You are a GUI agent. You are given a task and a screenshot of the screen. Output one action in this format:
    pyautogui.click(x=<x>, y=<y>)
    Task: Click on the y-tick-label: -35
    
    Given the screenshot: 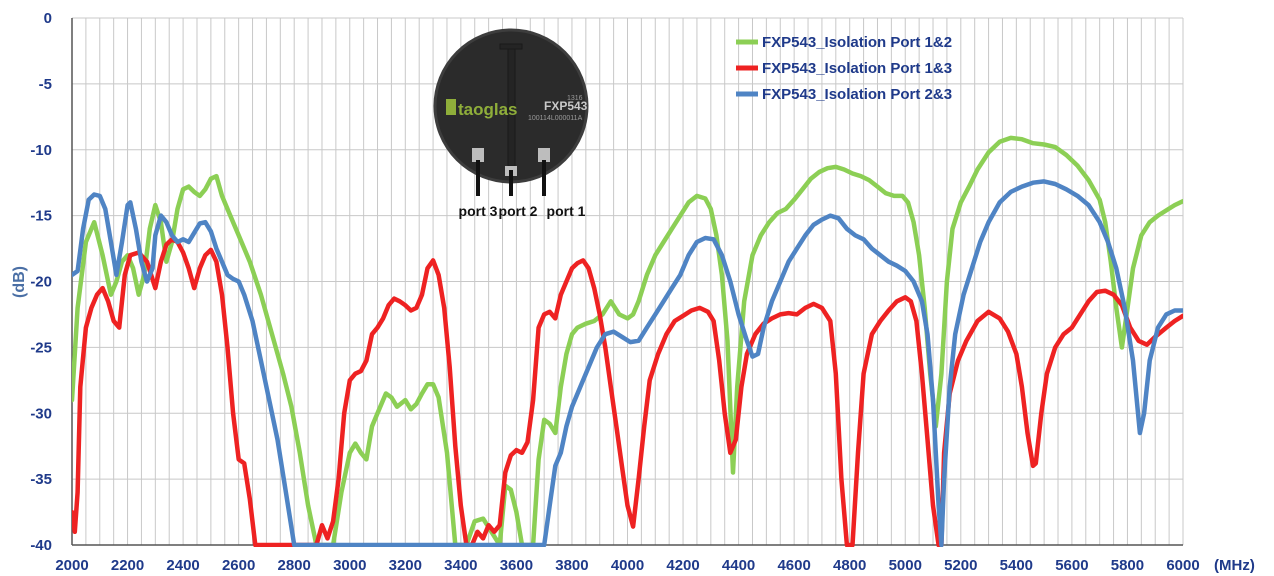 What is the action you would take?
    pyautogui.click(x=41, y=479)
    